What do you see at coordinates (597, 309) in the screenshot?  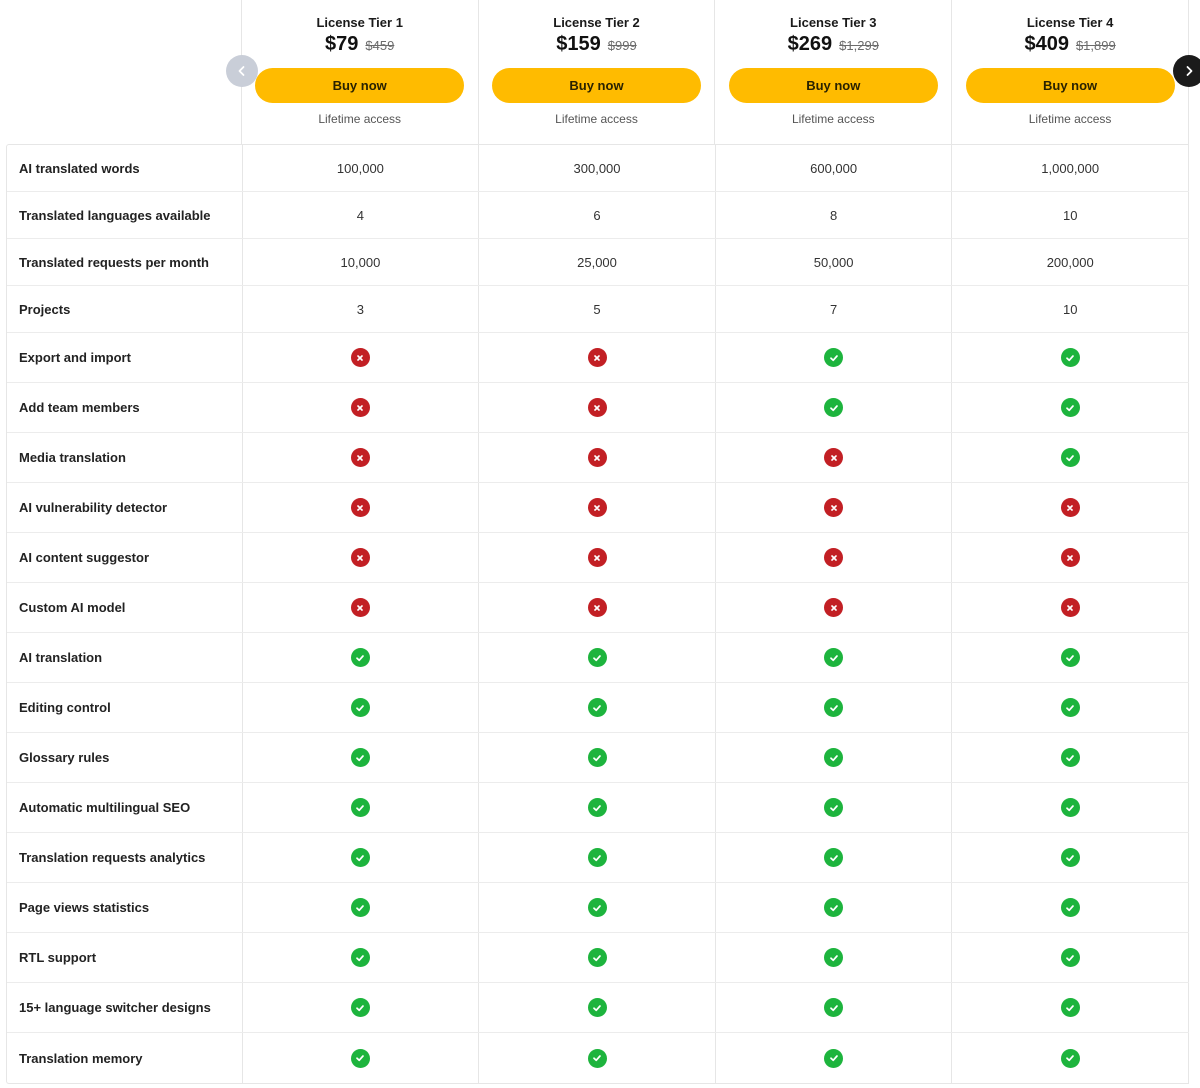 I see `tier-2-value: 5` at bounding box center [597, 309].